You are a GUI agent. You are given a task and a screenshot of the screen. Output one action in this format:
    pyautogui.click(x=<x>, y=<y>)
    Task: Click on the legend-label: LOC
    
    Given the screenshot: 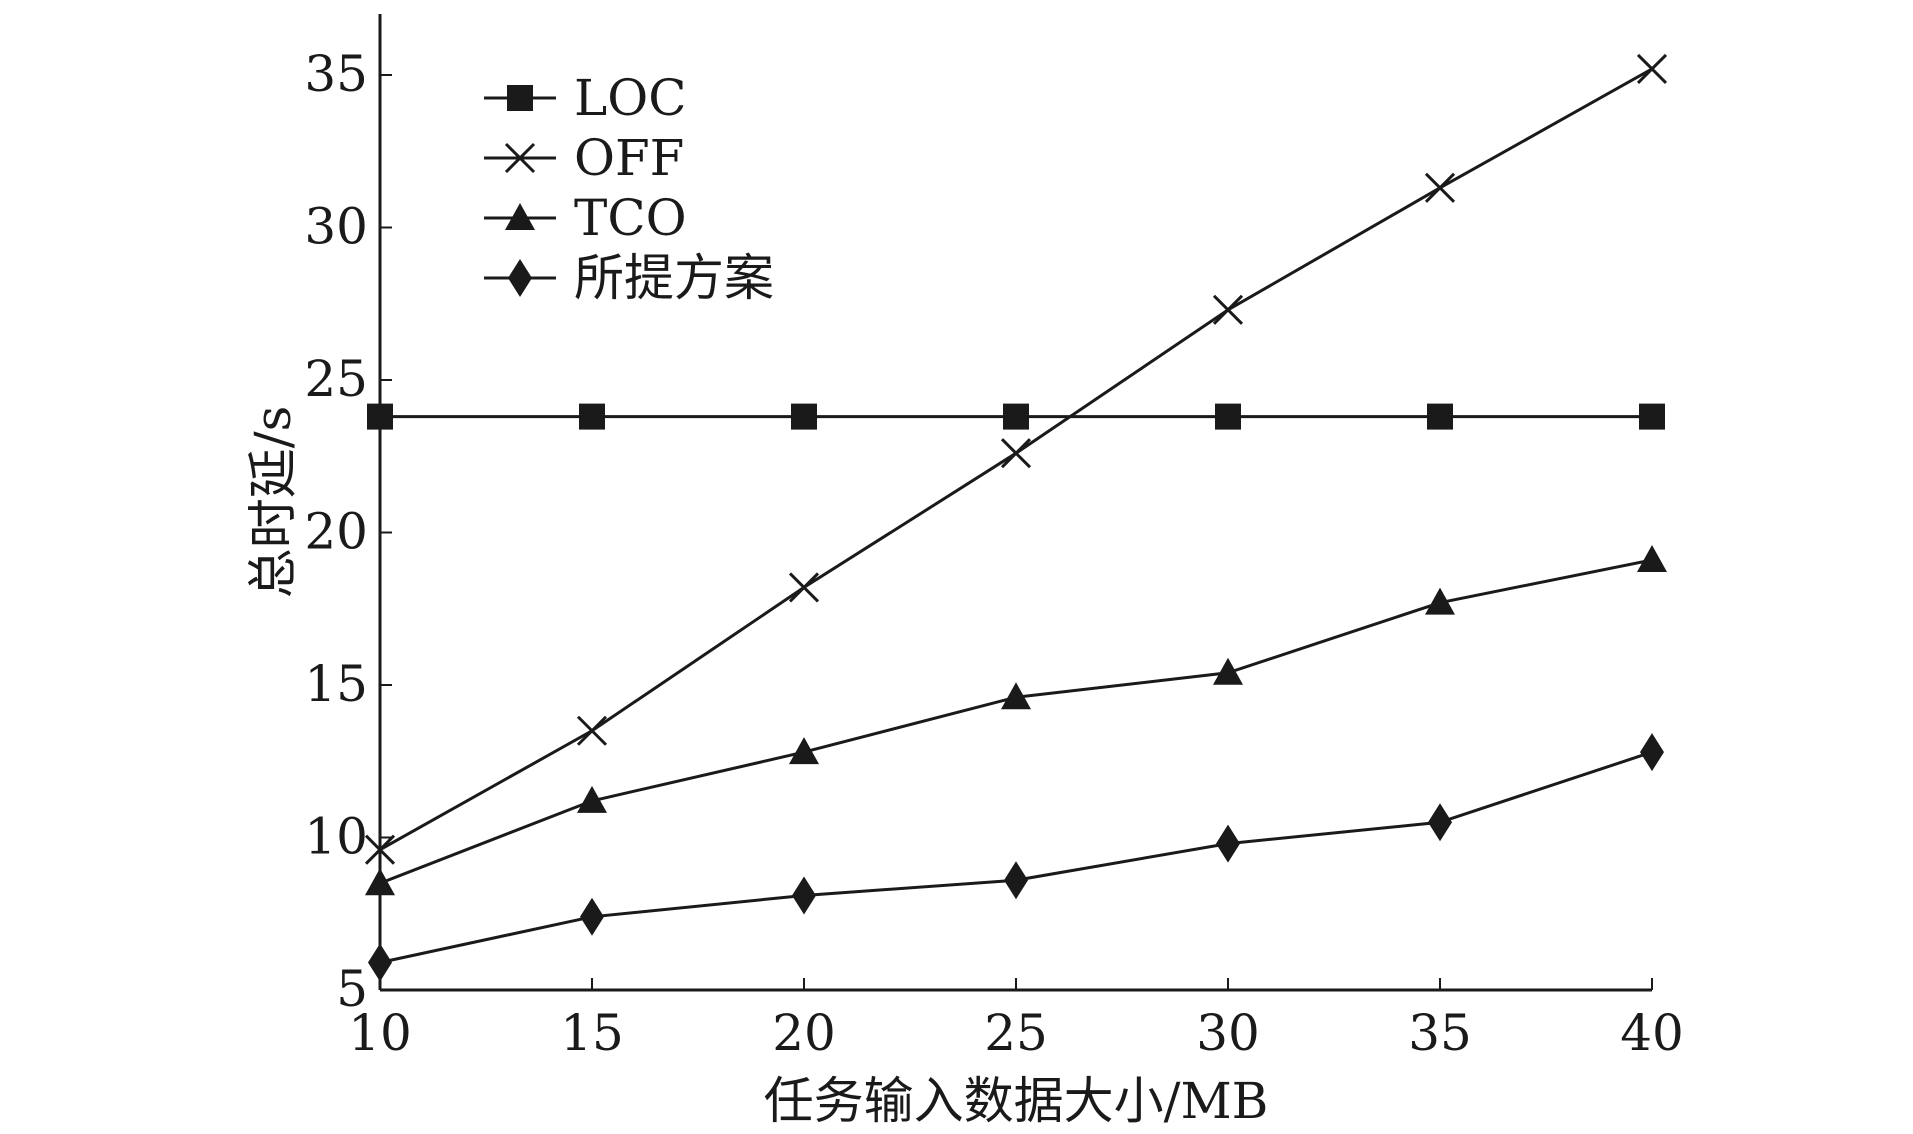 What is the action you would take?
    pyautogui.click(x=630, y=98)
    